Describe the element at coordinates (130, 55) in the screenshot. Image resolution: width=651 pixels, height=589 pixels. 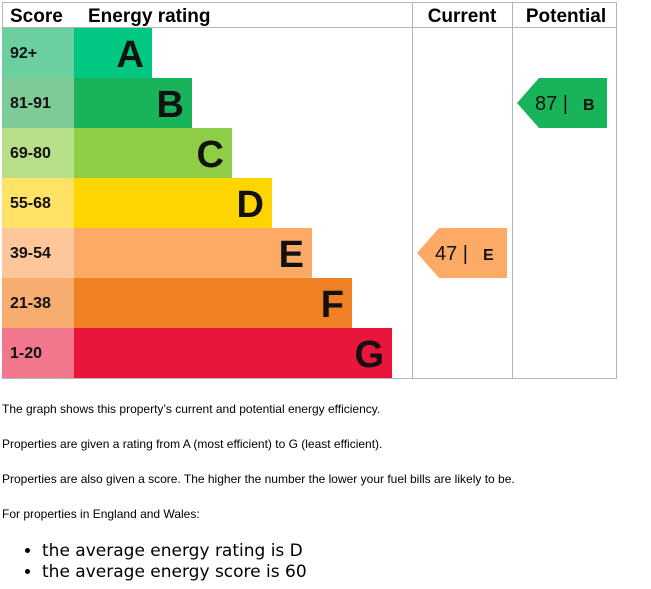
I see `rating-letter-a: A` at that location.